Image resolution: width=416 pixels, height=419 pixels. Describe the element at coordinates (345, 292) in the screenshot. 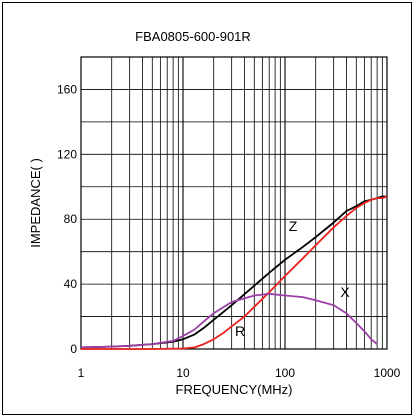

I see `series-label-x: X` at that location.